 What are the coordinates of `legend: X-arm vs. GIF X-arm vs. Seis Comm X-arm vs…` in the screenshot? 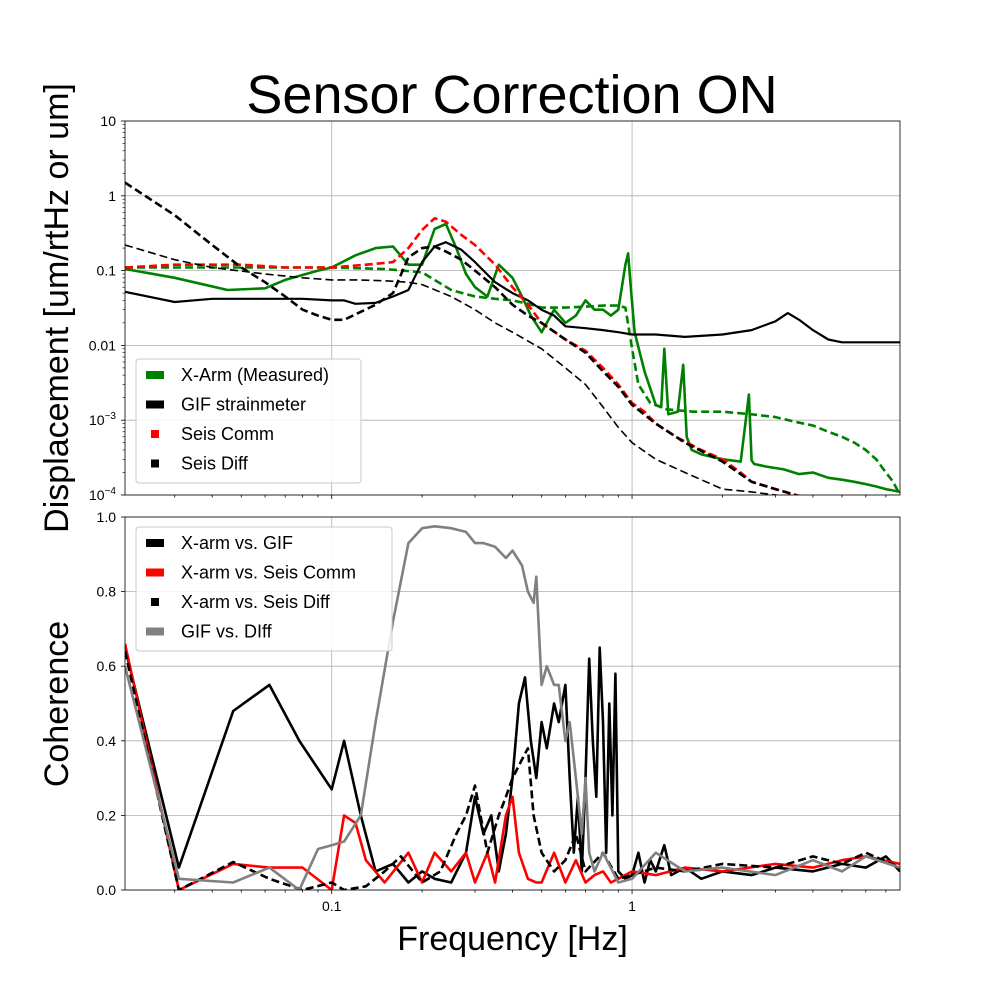 It's located at (264, 589).